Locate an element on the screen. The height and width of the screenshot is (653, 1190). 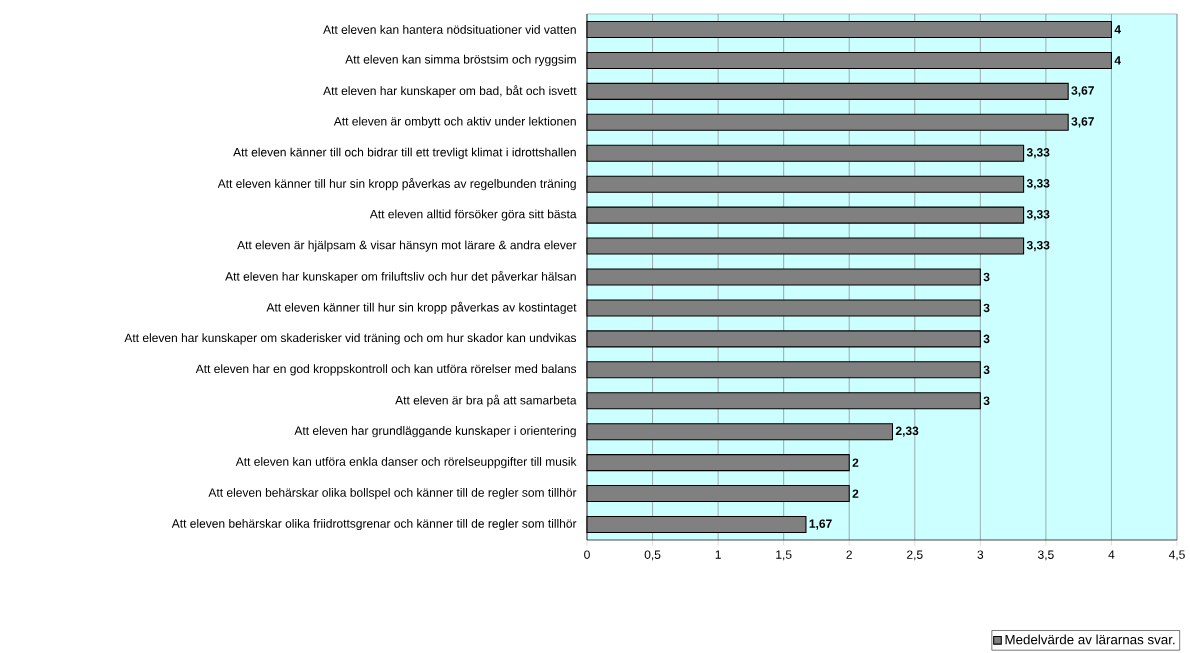
x-tick-label: 2,5 is located at coordinates (915, 555).